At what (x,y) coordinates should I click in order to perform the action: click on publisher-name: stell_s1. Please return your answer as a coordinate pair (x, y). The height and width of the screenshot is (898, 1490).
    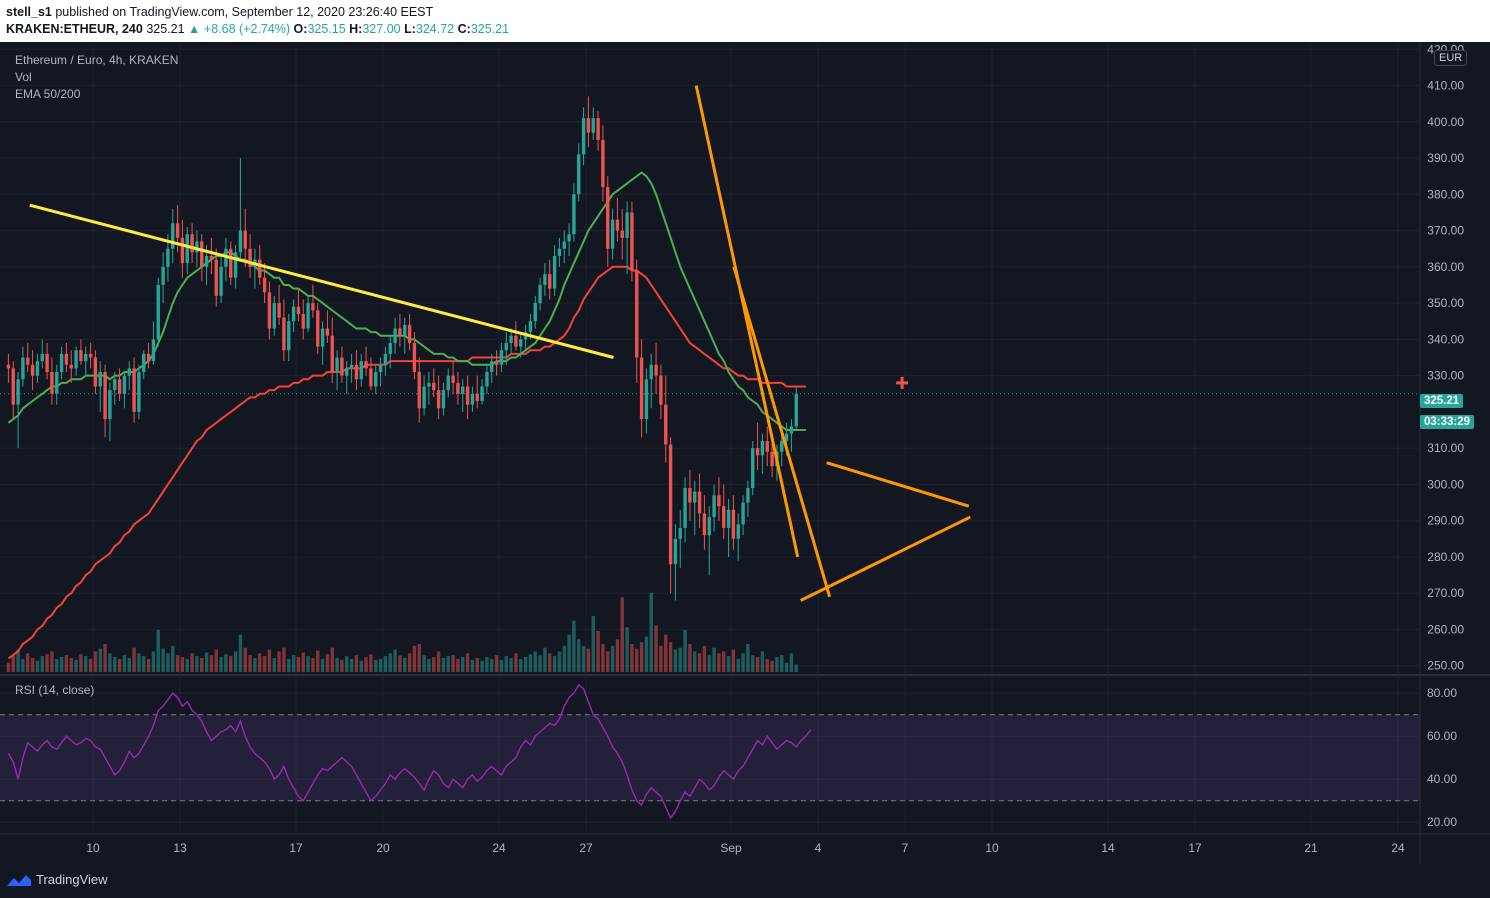
    Looking at the image, I should click on (29, 12).